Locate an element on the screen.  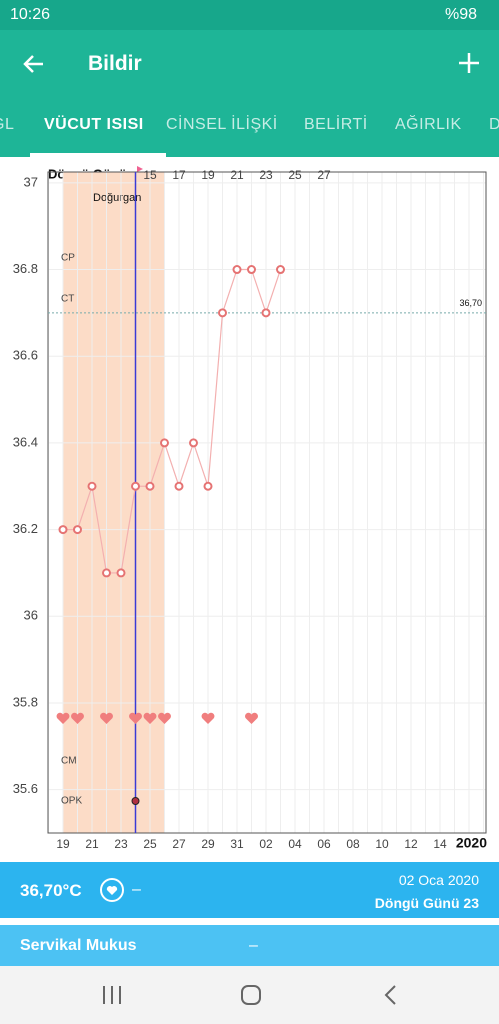
x-tick-label: 10 is located at coordinates (382, 844).